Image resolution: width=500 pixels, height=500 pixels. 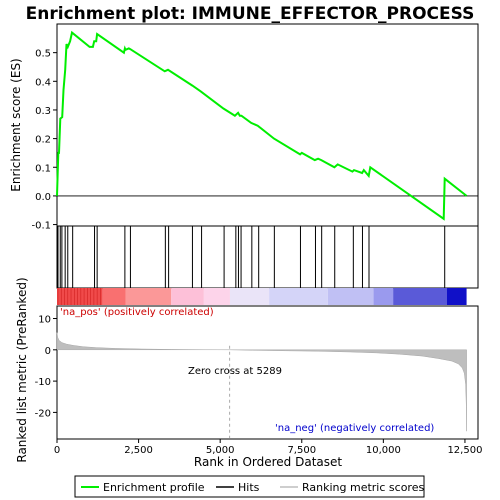 What do you see at coordinates (46, 367) in the screenshot?
I see `metric-y-ticks: 10 0 -10 -20` at bounding box center [46, 367].